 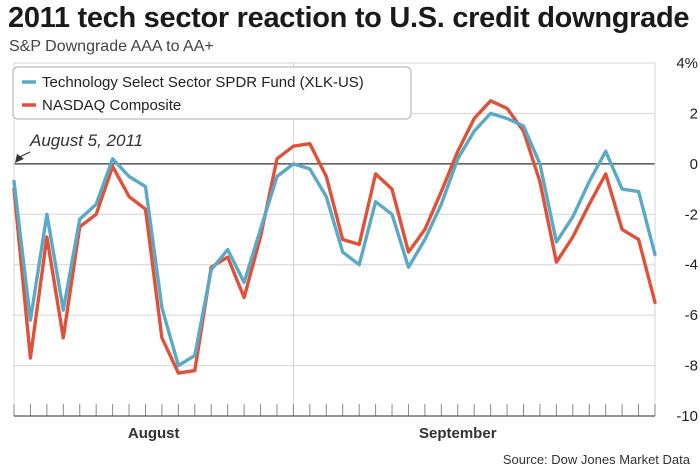 I want to click on y-tick-label: -10, so click(x=687, y=416).